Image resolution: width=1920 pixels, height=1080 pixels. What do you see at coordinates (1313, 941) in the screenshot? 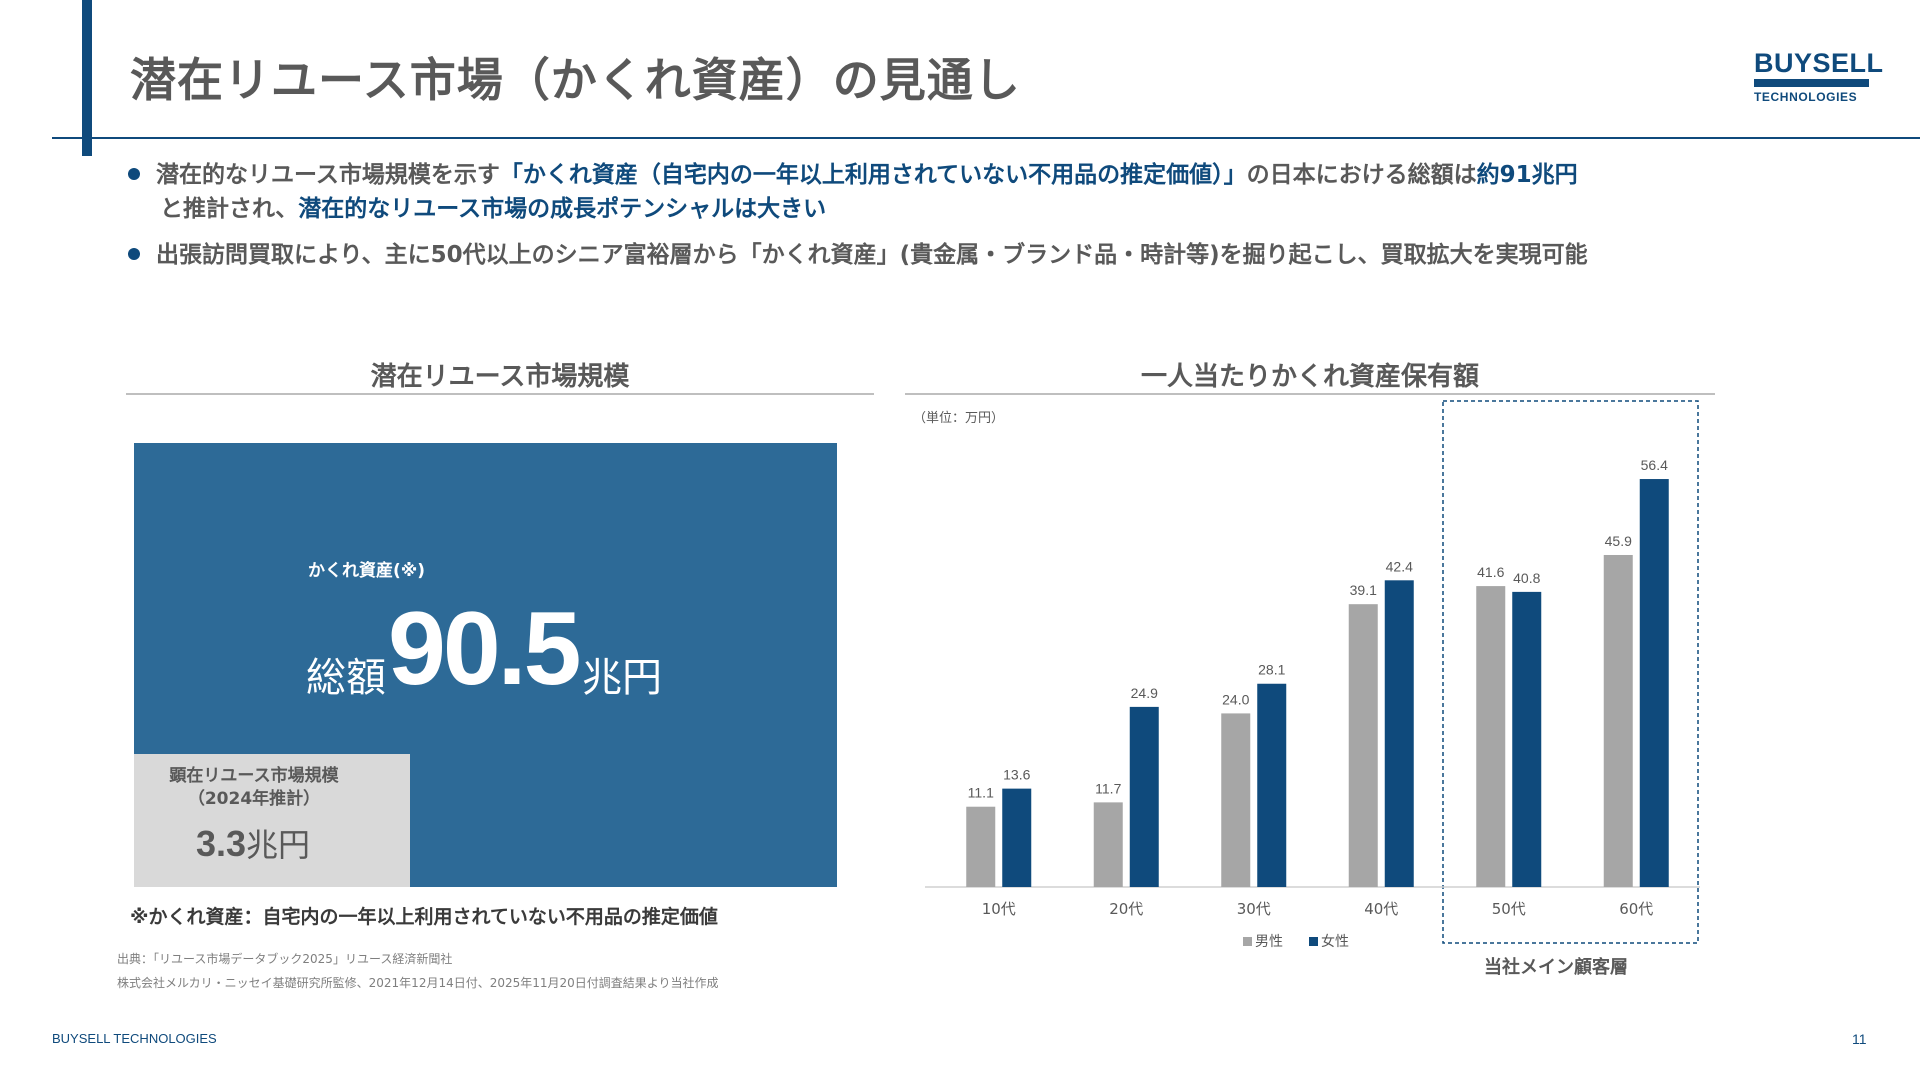
I see `legend-swatch-female` at bounding box center [1313, 941].